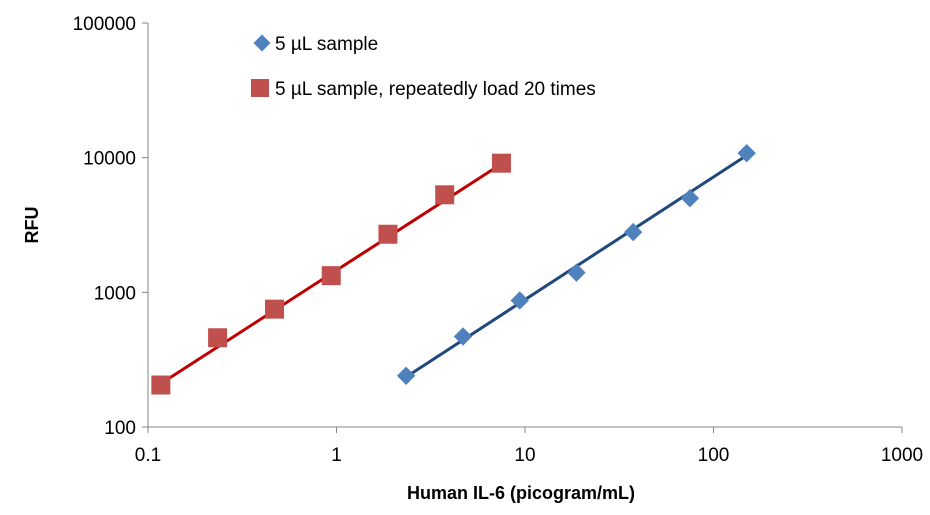 The width and height of the screenshot is (930, 515). I want to click on y-tick-label: 10000, so click(109, 159).